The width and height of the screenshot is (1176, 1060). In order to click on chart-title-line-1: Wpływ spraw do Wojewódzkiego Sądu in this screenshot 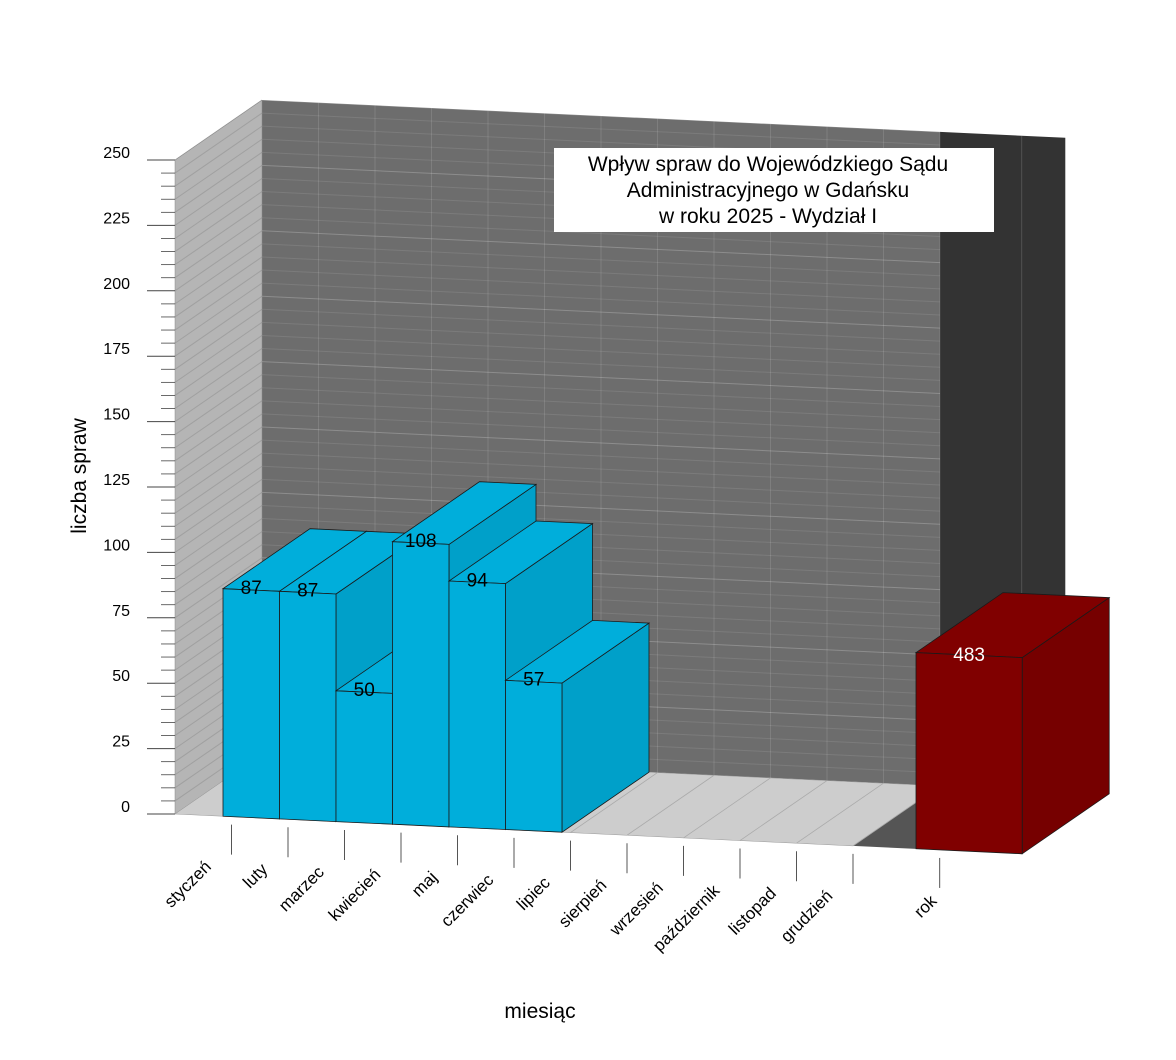, I will do `click(768, 164)`.